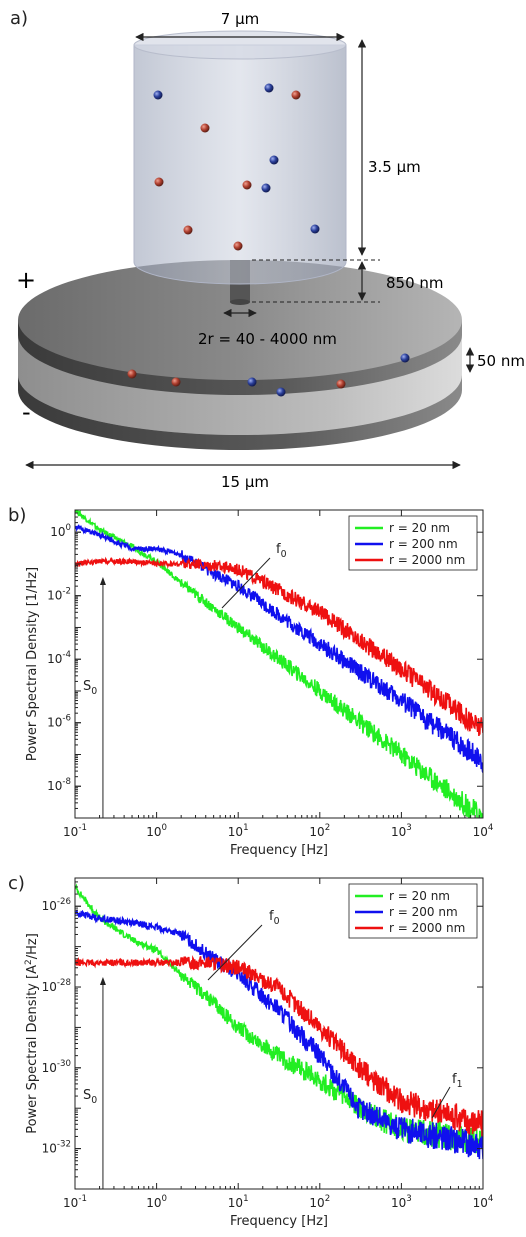  Describe the element at coordinates (415, 283) in the screenshot. I see `label-pore-length: 850 nm` at that location.